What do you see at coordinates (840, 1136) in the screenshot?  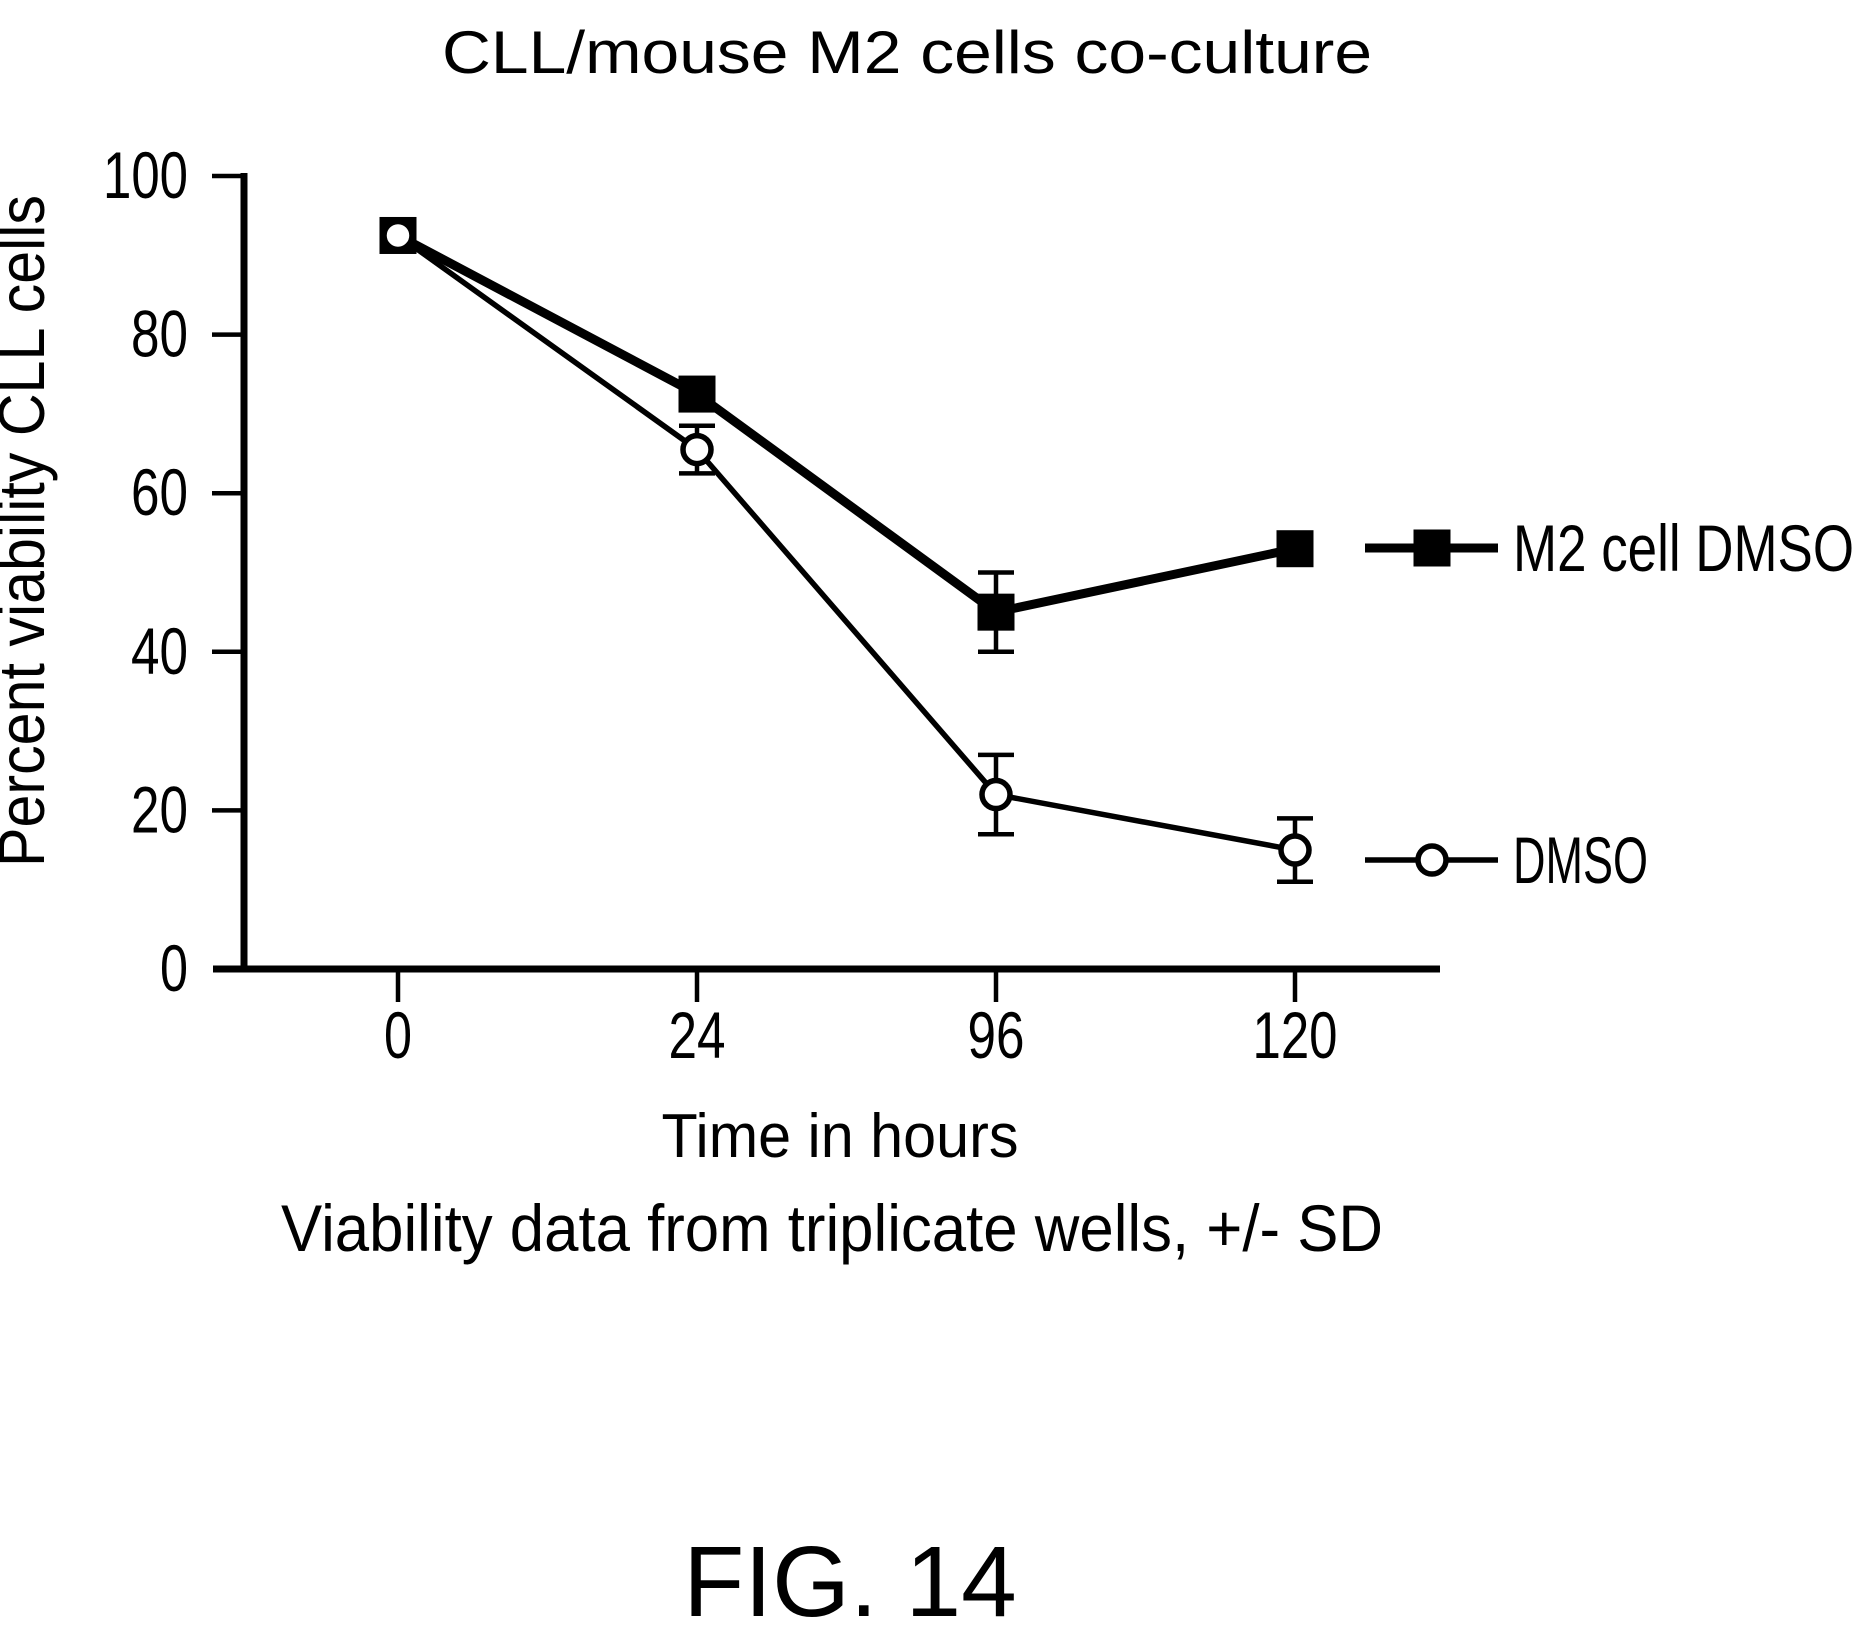 I see `x-axis-label: Time in hours` at bounding box center [840, 1136].